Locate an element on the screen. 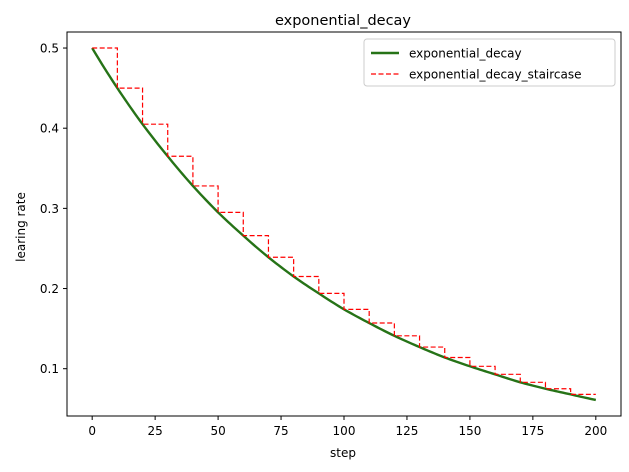  legend-box is located at coordinates (489, 62).